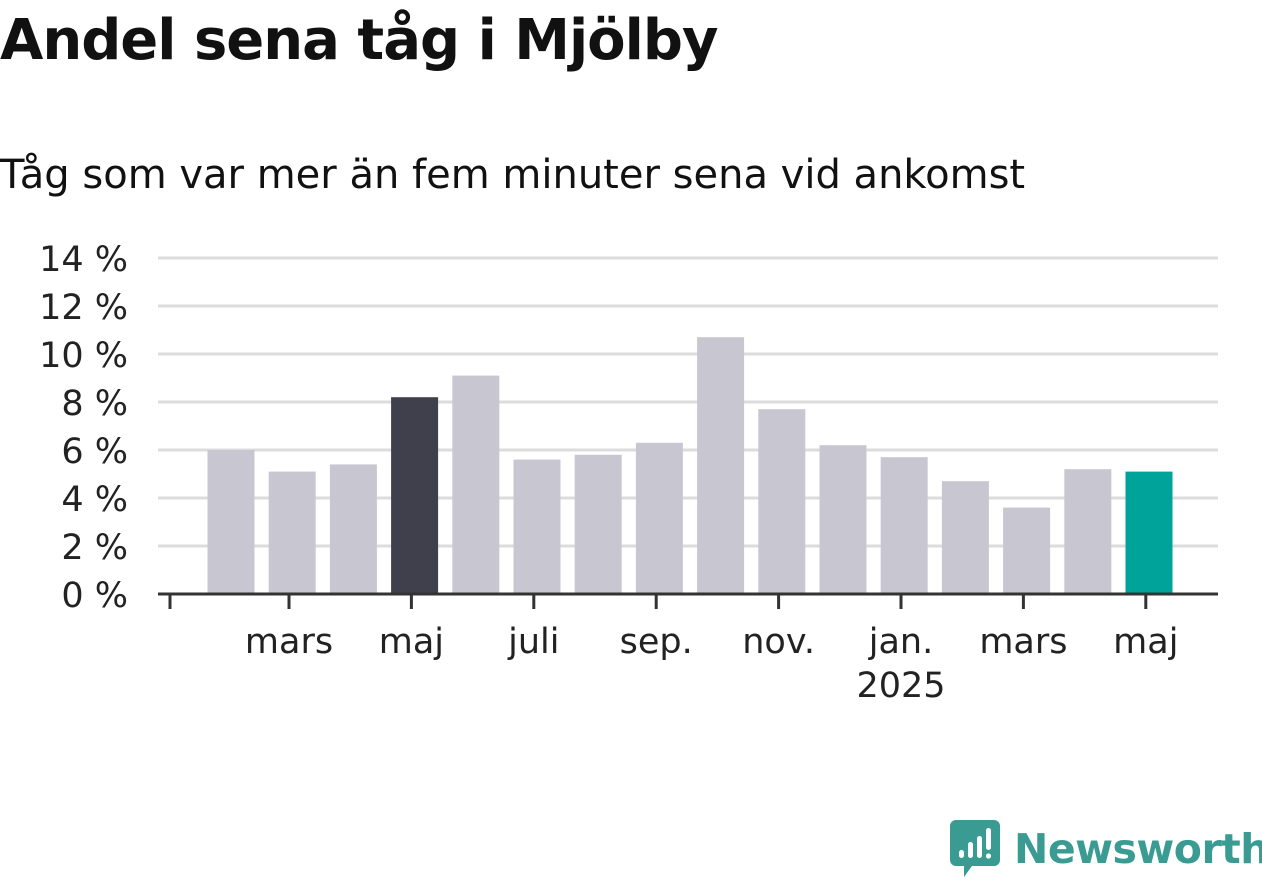  I want to click on y-tick-label: 10 %, so click(83, 356).